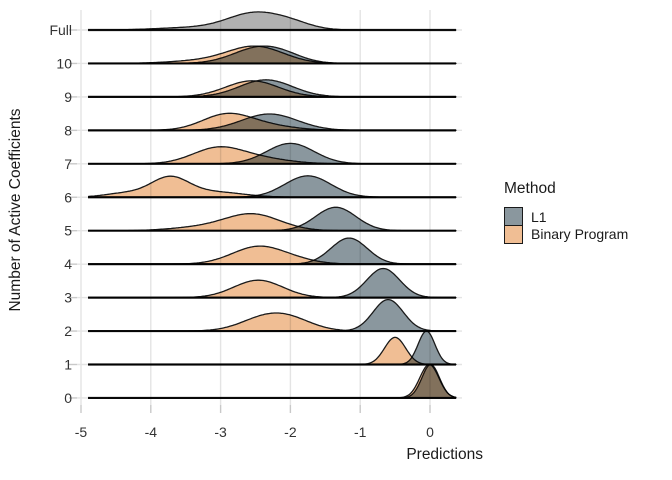 Image resolution: width=672 pixels, height=480 pixels. Describe the element at coordinates (290, 432) in the screenshot. I see `x-tick-label: -2` at that location.